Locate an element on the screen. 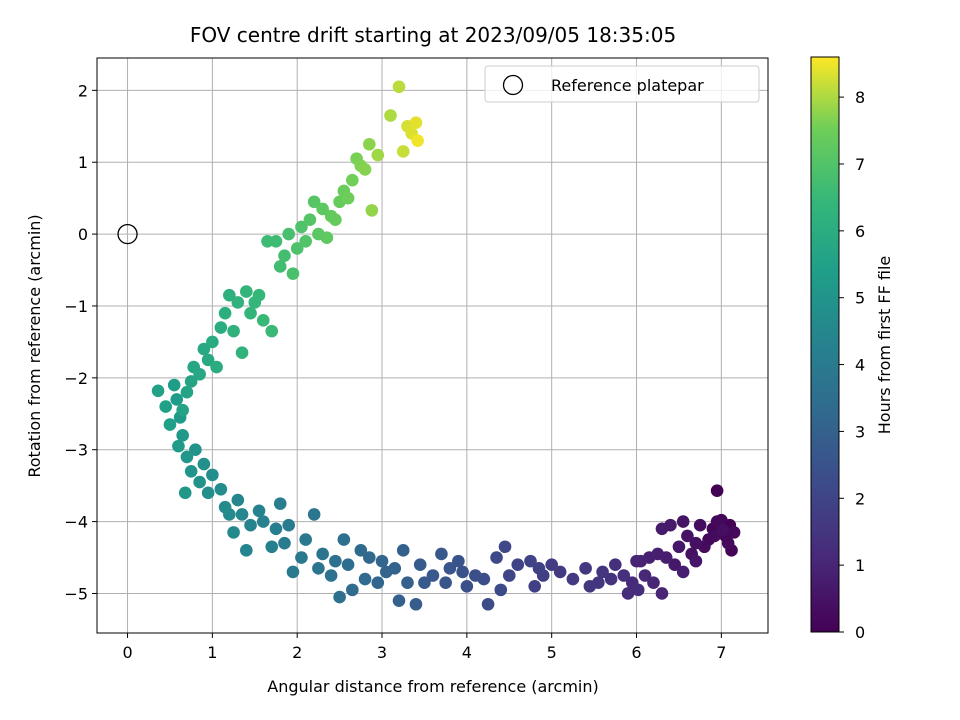 The image size is (960, 720). colorbar: 0 1 2 3 4 5 6 7 8 Hours from first FF file is located at coordinates (852, 349).